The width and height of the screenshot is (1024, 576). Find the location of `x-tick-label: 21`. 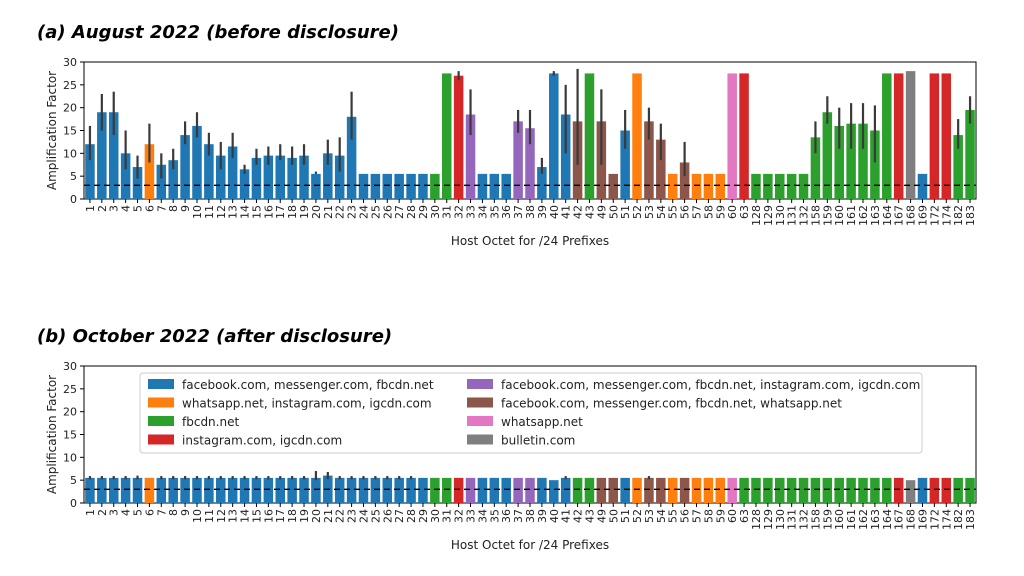

x-tick-label: 21 is located at coordinates (328, 212).